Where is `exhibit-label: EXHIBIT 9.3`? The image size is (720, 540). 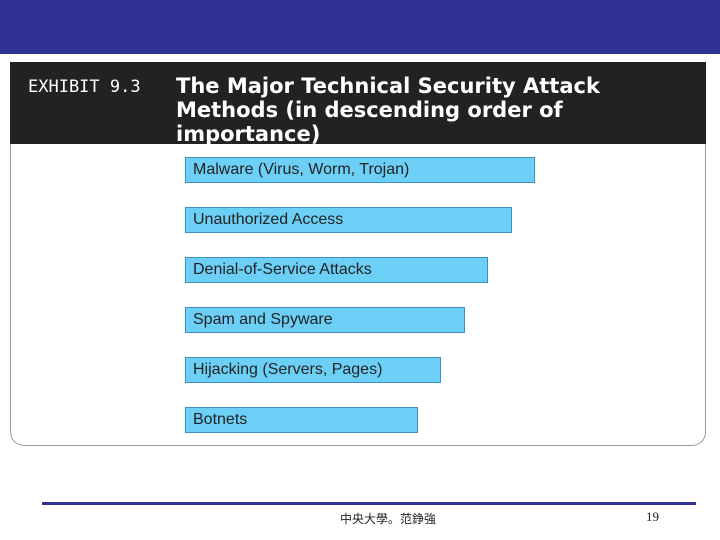 exhibit-label: EXHIBIT 9.3 is located at coordinates (84, 87).